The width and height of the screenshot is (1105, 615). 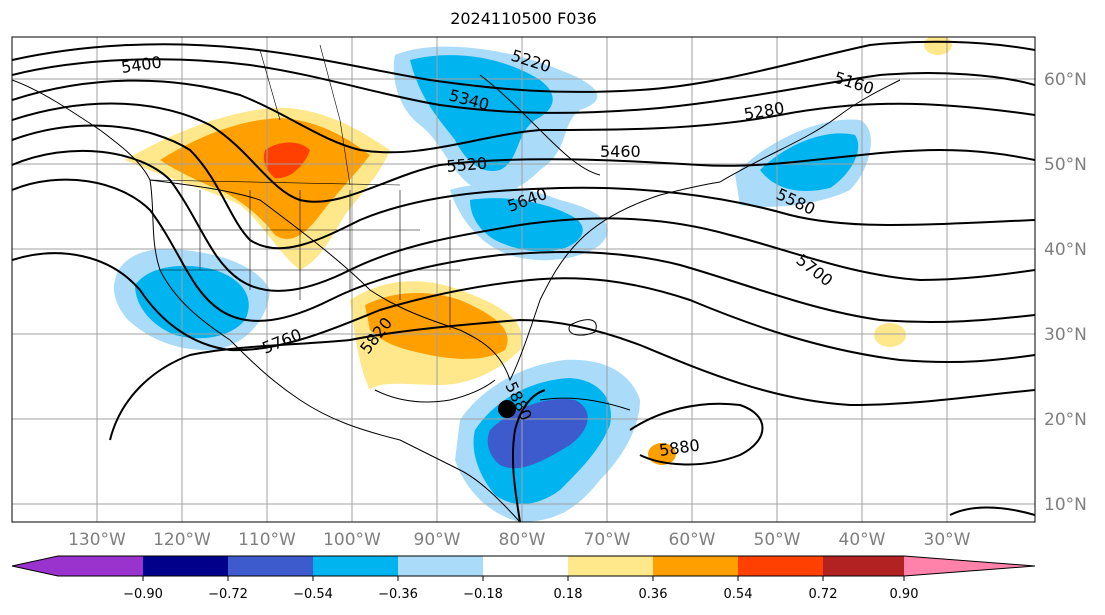 I want to click on lat-label-50n: 50°N, so click(x=1065, y=165).